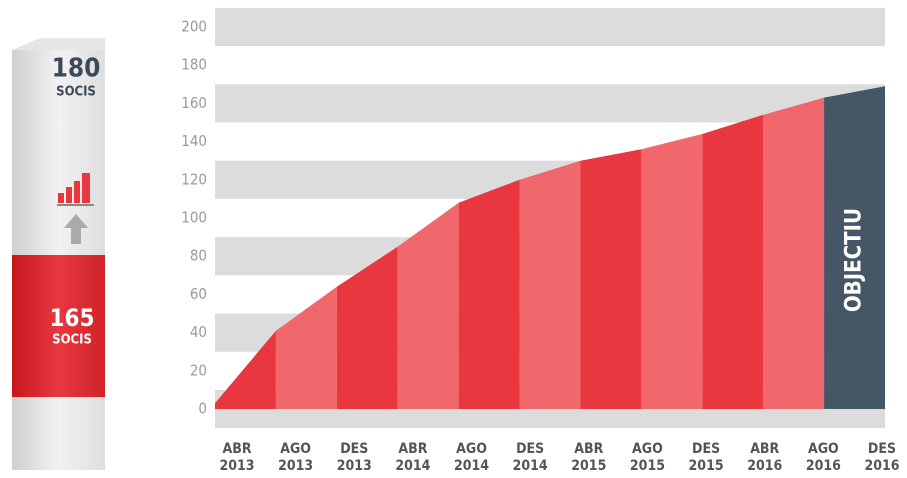 The height and width of the screenshot is (478, 907). Describe the element at coordinates (472, 457) in the screenshot. I see `x-tick-label: AGO 2014` at that location.